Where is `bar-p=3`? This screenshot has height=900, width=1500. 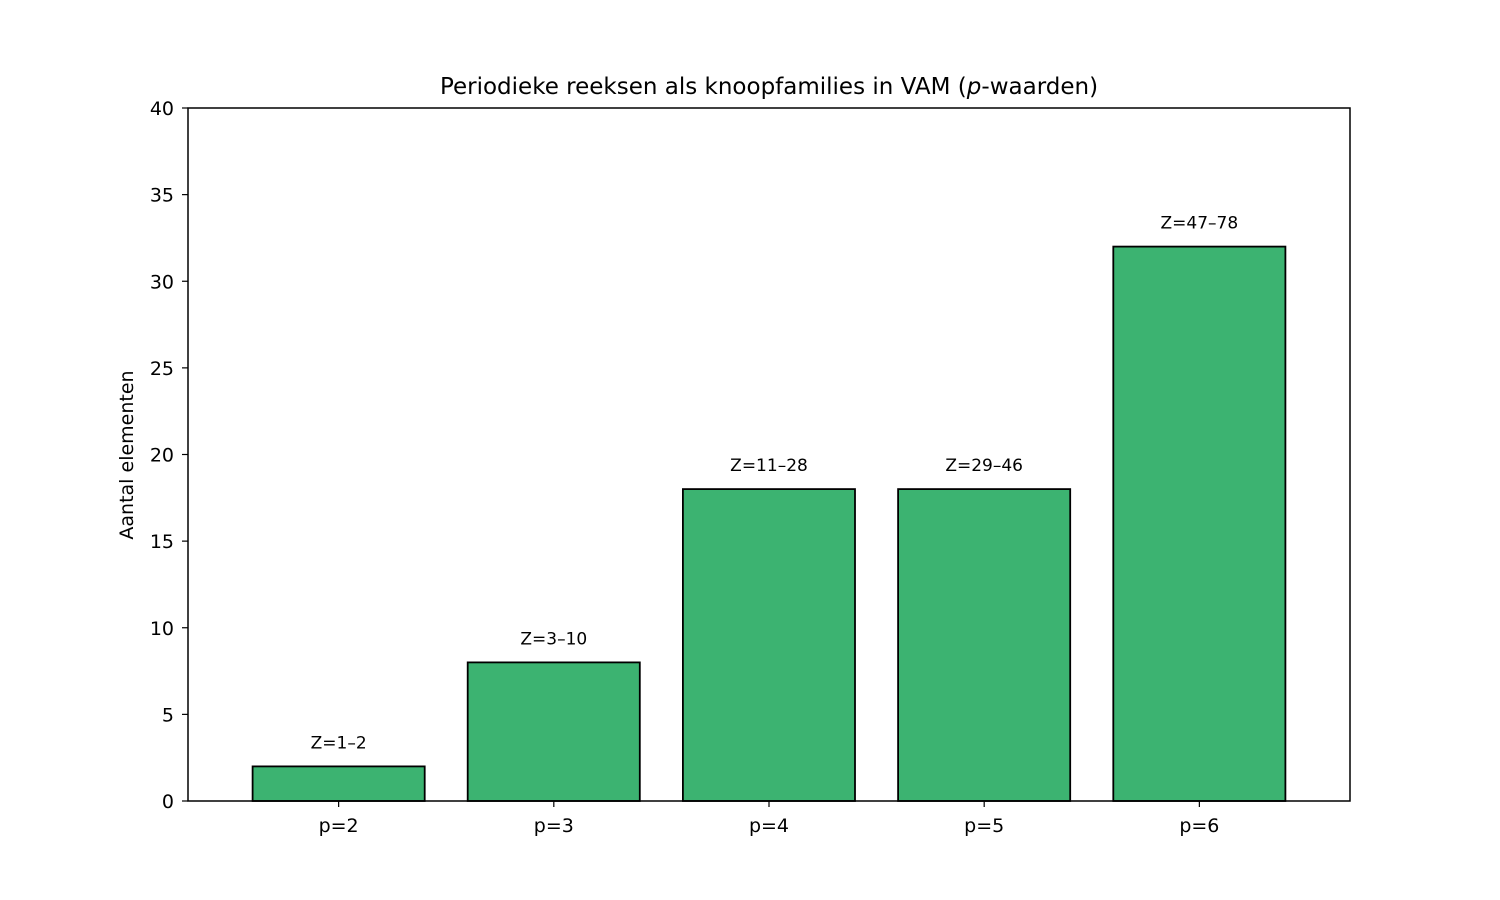 bar-p=3 is located at coordinates (553, 731).